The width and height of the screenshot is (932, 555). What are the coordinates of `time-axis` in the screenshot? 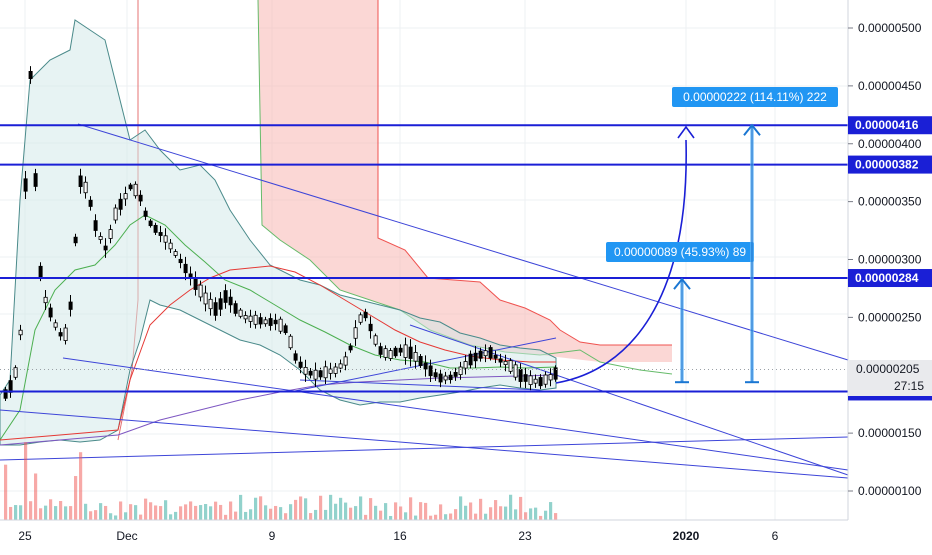 It's located at (466, 535).